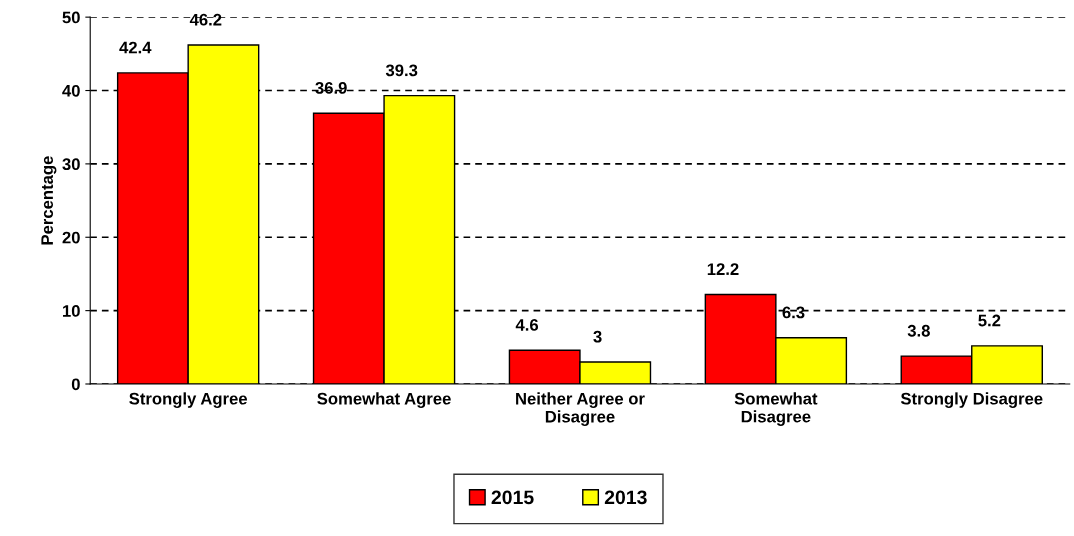 Image resolution: width=1074 pixels, height=536 pixels. I want to click on data-label: 36.9, so click(331, 88).